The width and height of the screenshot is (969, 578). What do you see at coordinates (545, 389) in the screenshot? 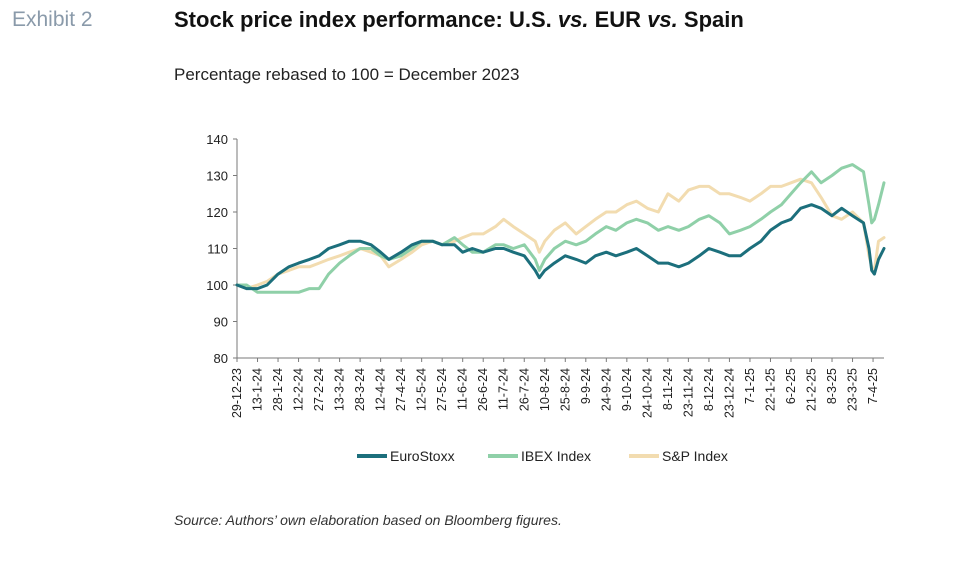
I see `x-tick-label: 10-8-24` at bounding box center [545, 389].